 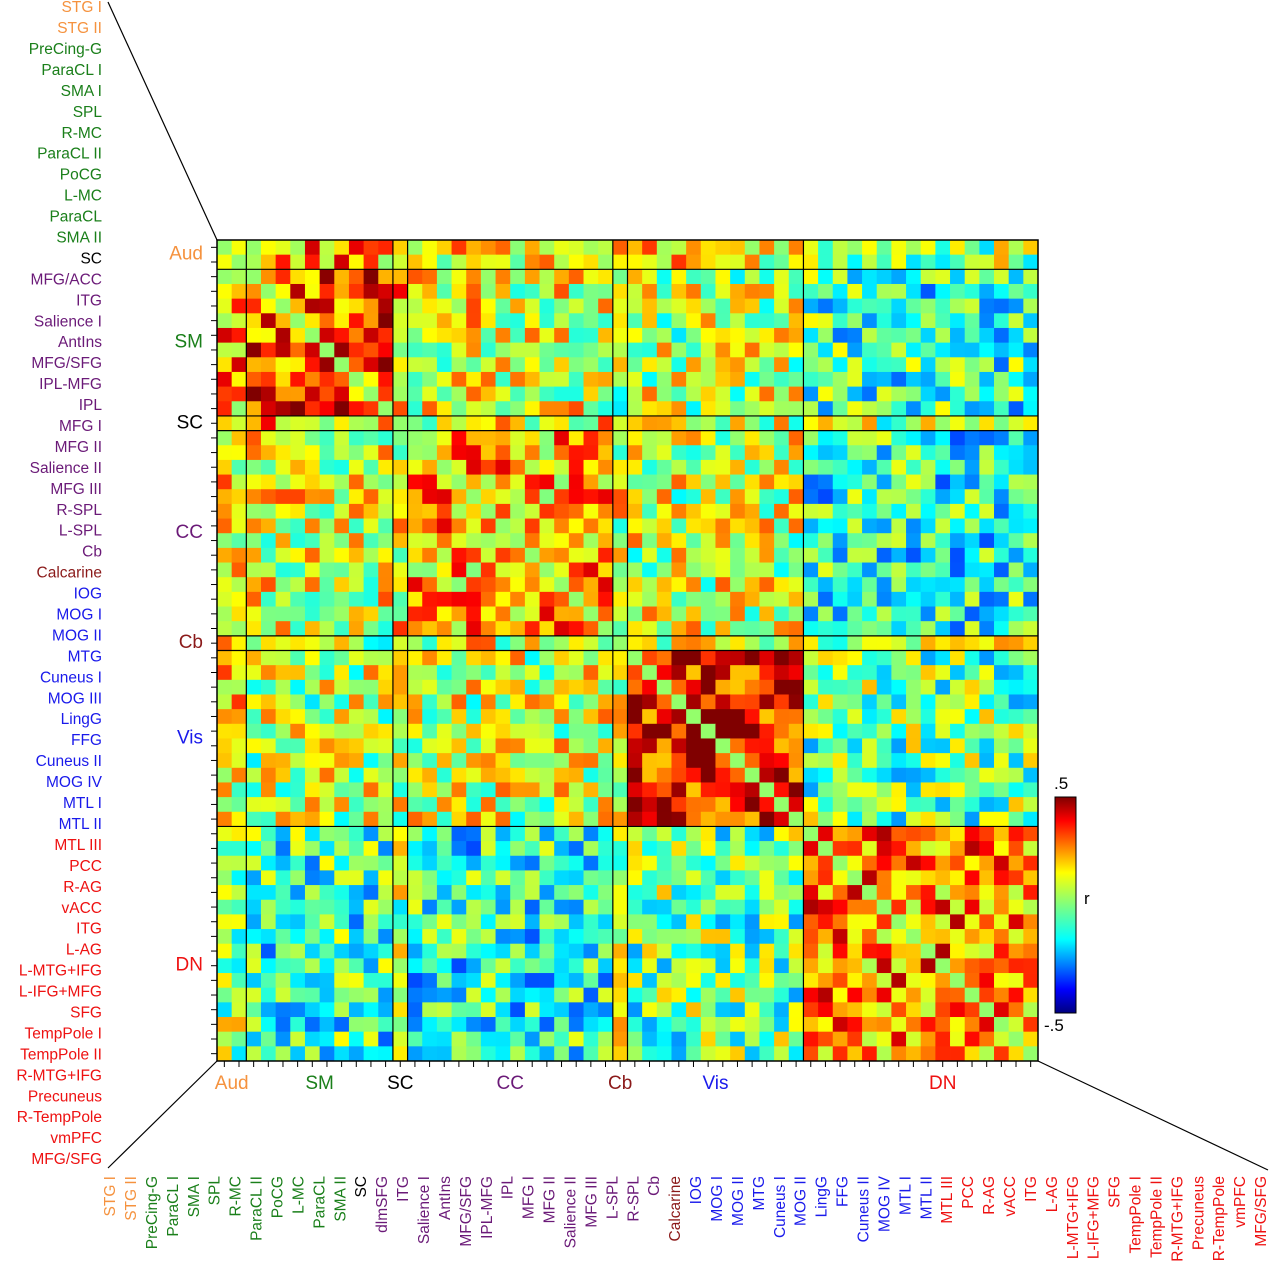 What do you see at coordinates (76, 489) in the screenshot?
I see `row-label: MFG III` at bounding box center [76, 489].